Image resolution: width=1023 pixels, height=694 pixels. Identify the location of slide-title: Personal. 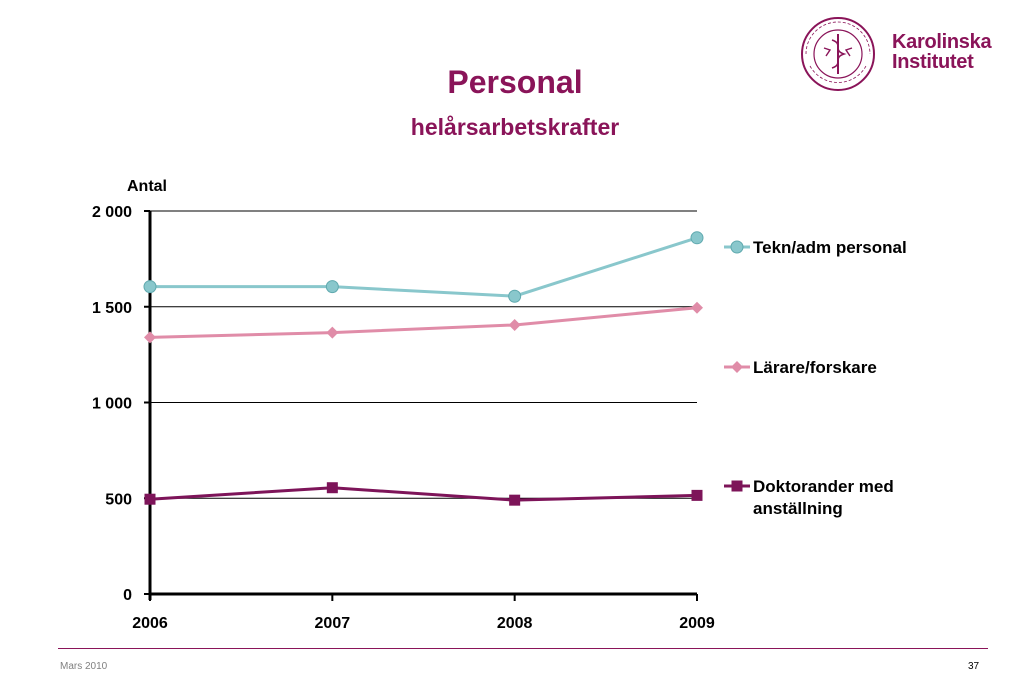
(515, 82).